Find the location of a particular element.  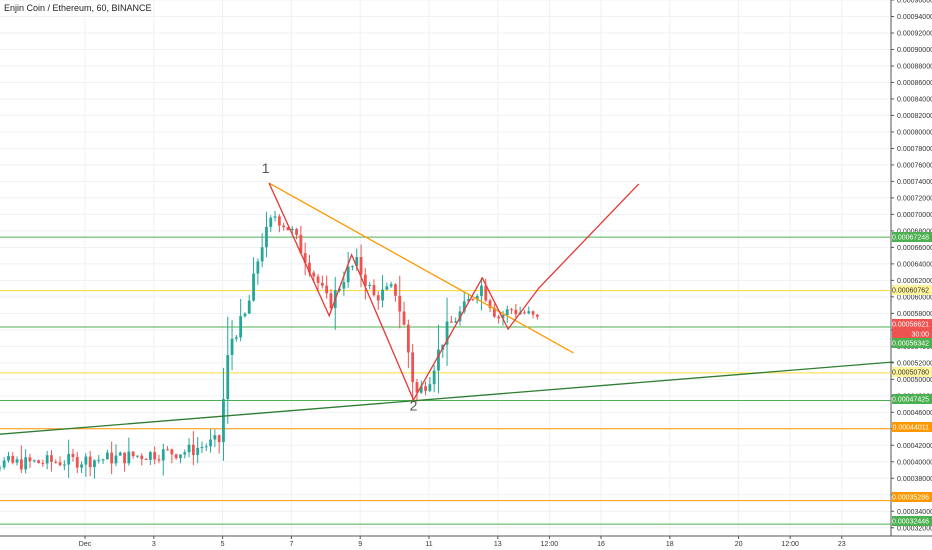

time-tick-label: 7 is located at coordinates (291, 544).